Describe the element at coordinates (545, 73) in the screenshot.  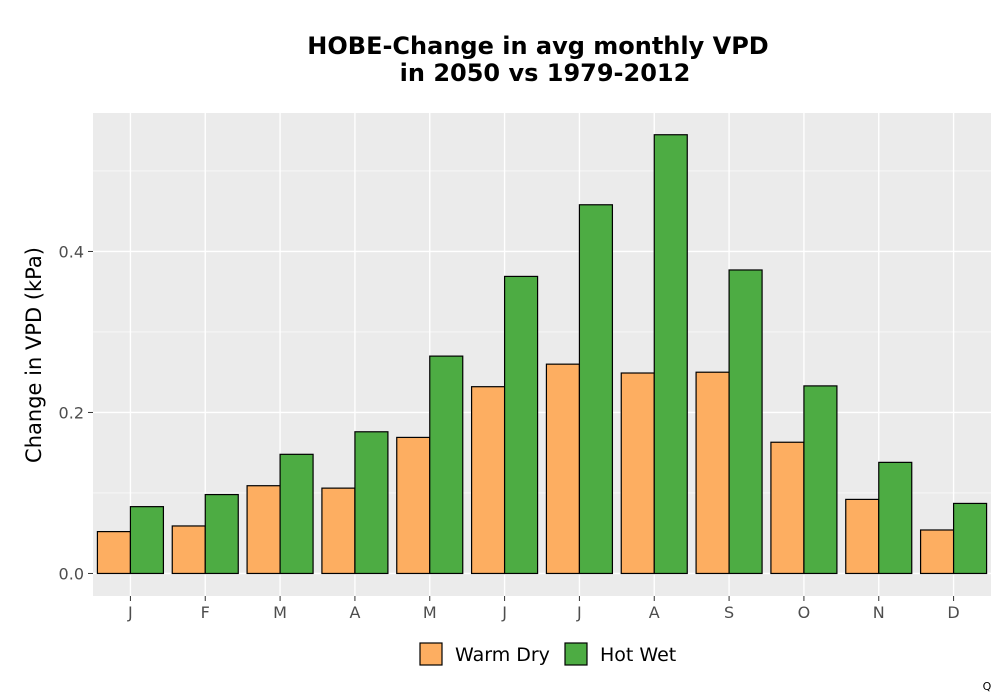
I see `chart-title-line-2: in 2050 vs 1979-2012` at that location.